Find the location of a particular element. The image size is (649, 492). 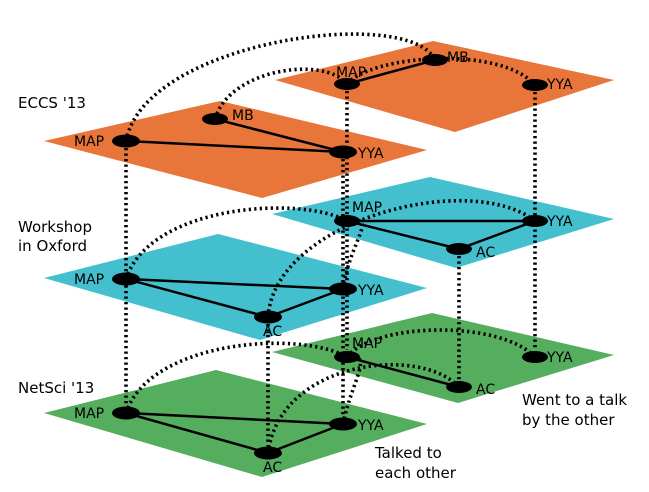

netsci-arc-map-map is located at coordinates (236, 377).